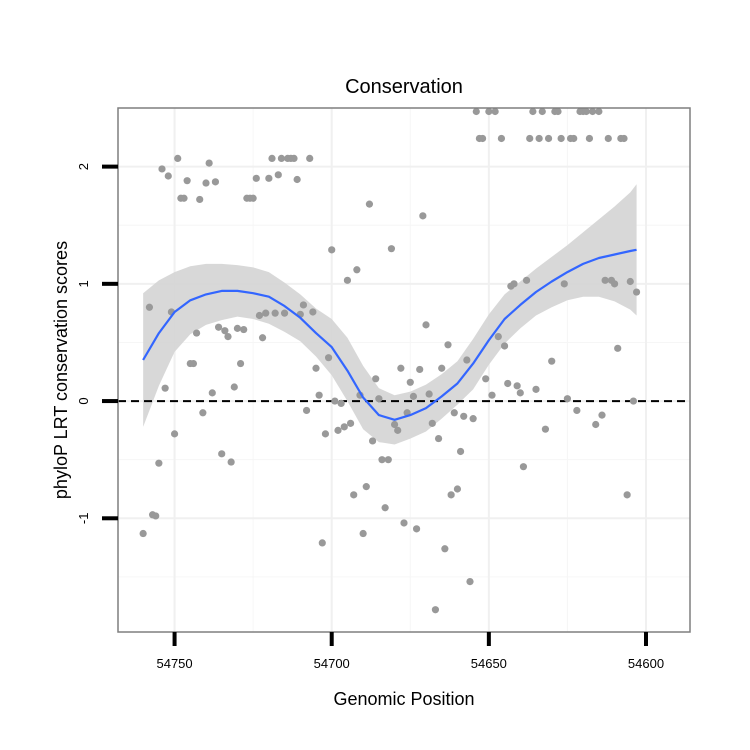  Describe the element at coordinates (83, 166) in the screenshot. I see `y-tick-label: 2` at that location.